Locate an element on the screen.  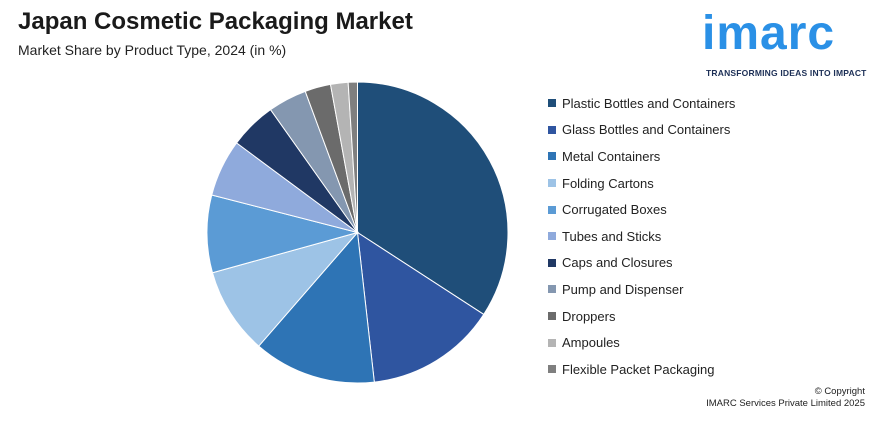
legend-item: Plastic Bottles and Containers is located at coordinates (641, 103).